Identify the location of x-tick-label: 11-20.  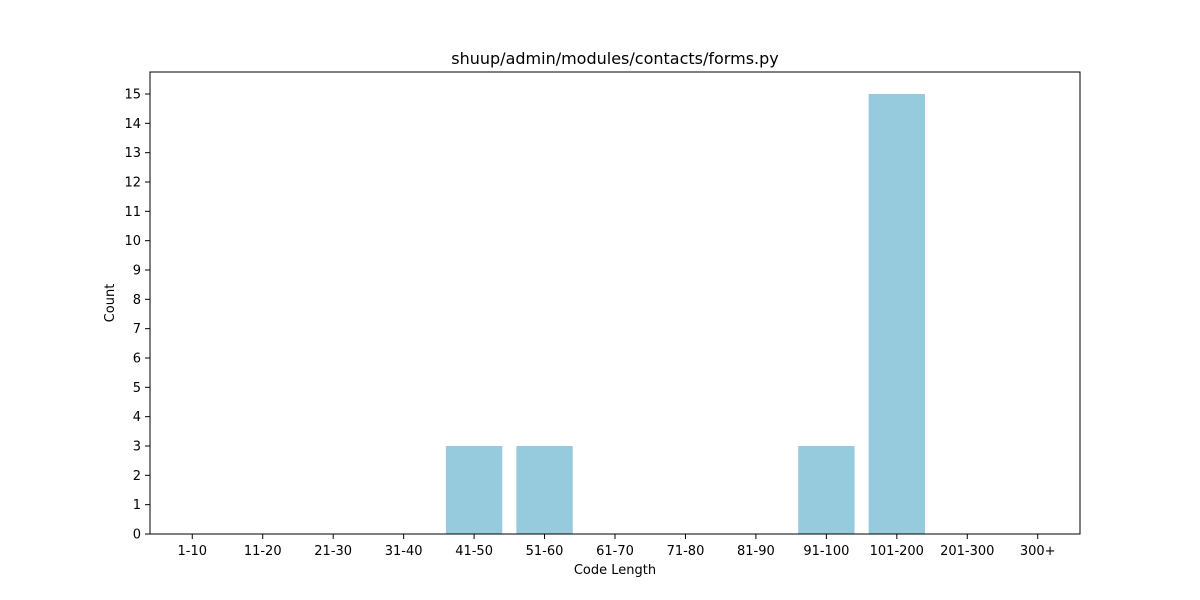
(263, 551).